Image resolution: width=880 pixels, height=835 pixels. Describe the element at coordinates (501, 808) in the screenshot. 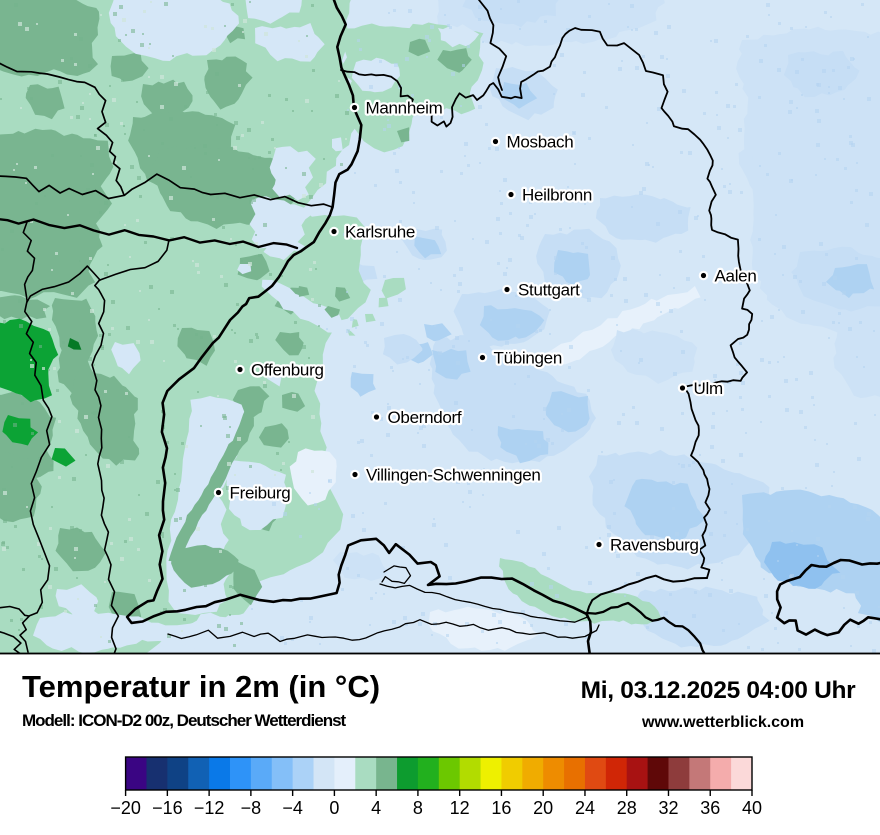

I see `svg-text: 16` at that location.